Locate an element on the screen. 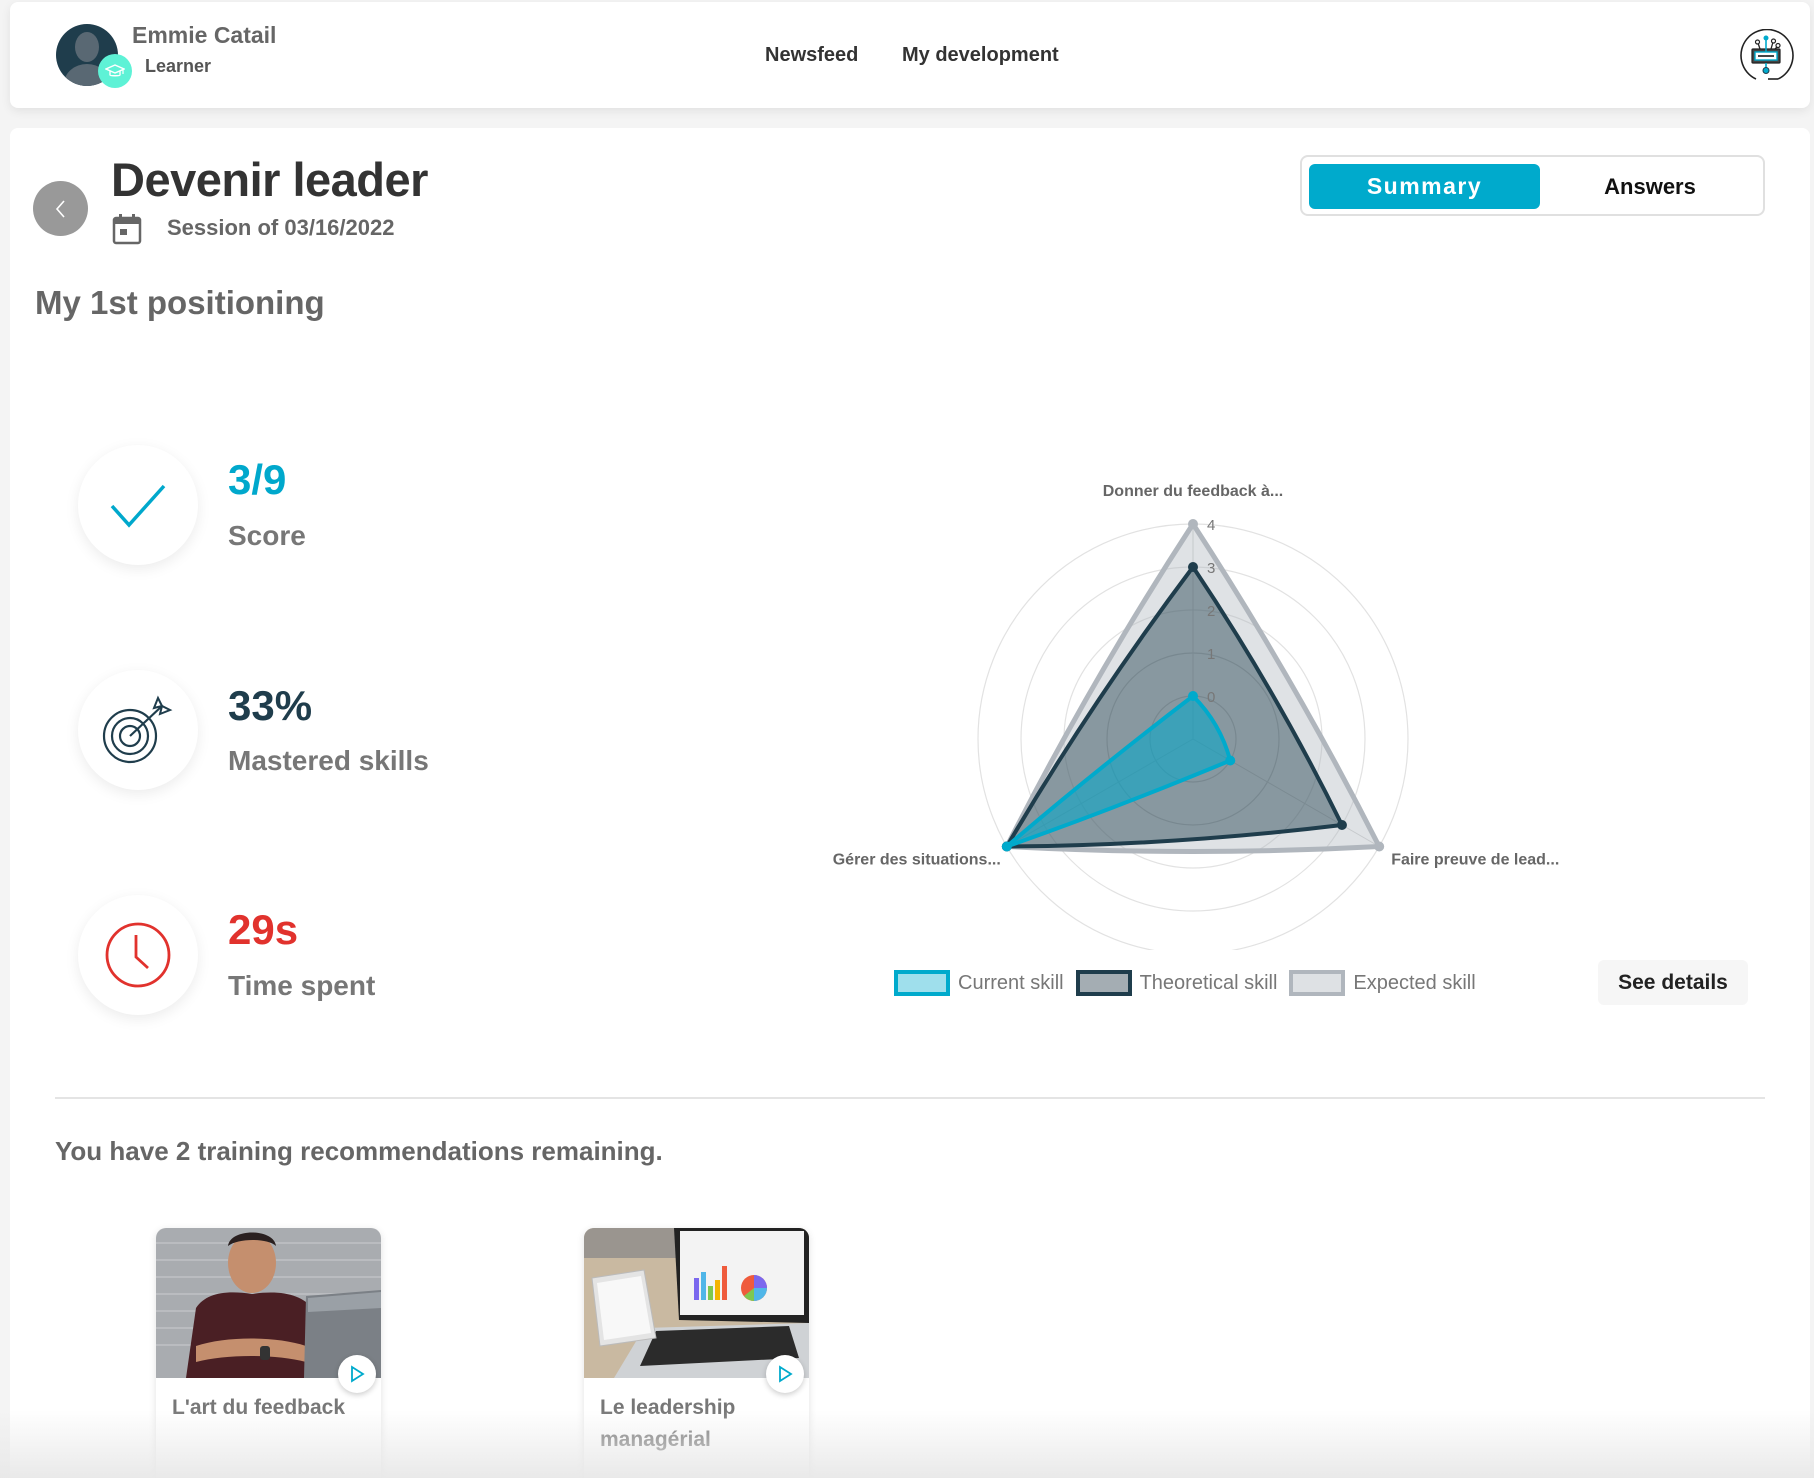 Image resolution: width=1814 pixels, height=1478 pixels. legend-expected-skill: Expected skill is located at coordinates (1382, 983).